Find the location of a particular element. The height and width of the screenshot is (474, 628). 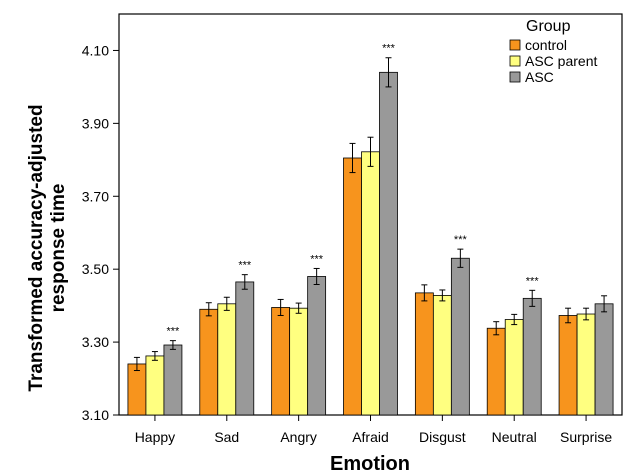

y-tick-label: 3.70 is located at coordinates (95, 196).